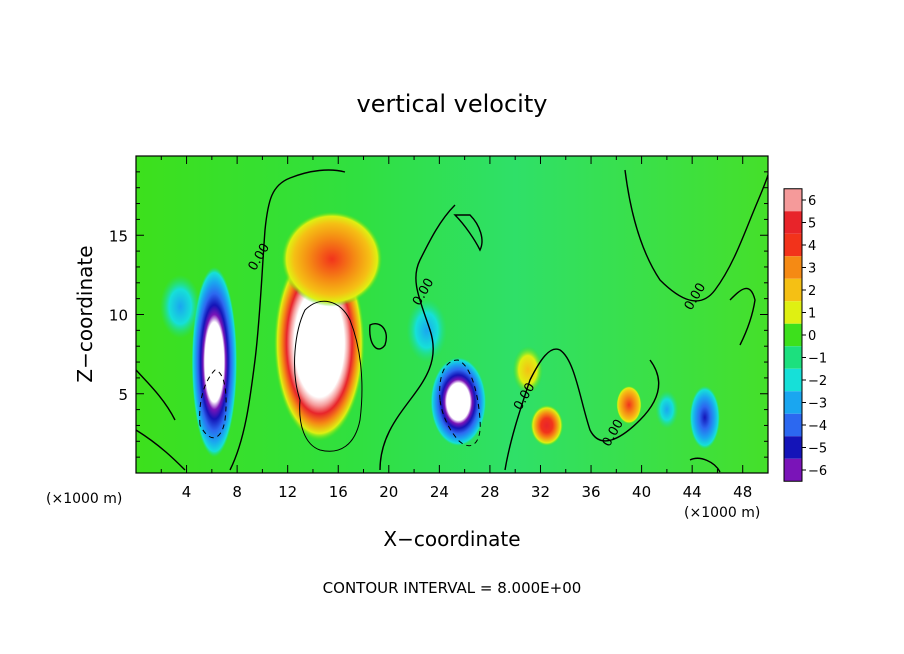 This screenshot has width=904, height=654. I want to click on contour-interval-note: CONTOUR INTERVAL = 8.000E+00, so click(452, 588).